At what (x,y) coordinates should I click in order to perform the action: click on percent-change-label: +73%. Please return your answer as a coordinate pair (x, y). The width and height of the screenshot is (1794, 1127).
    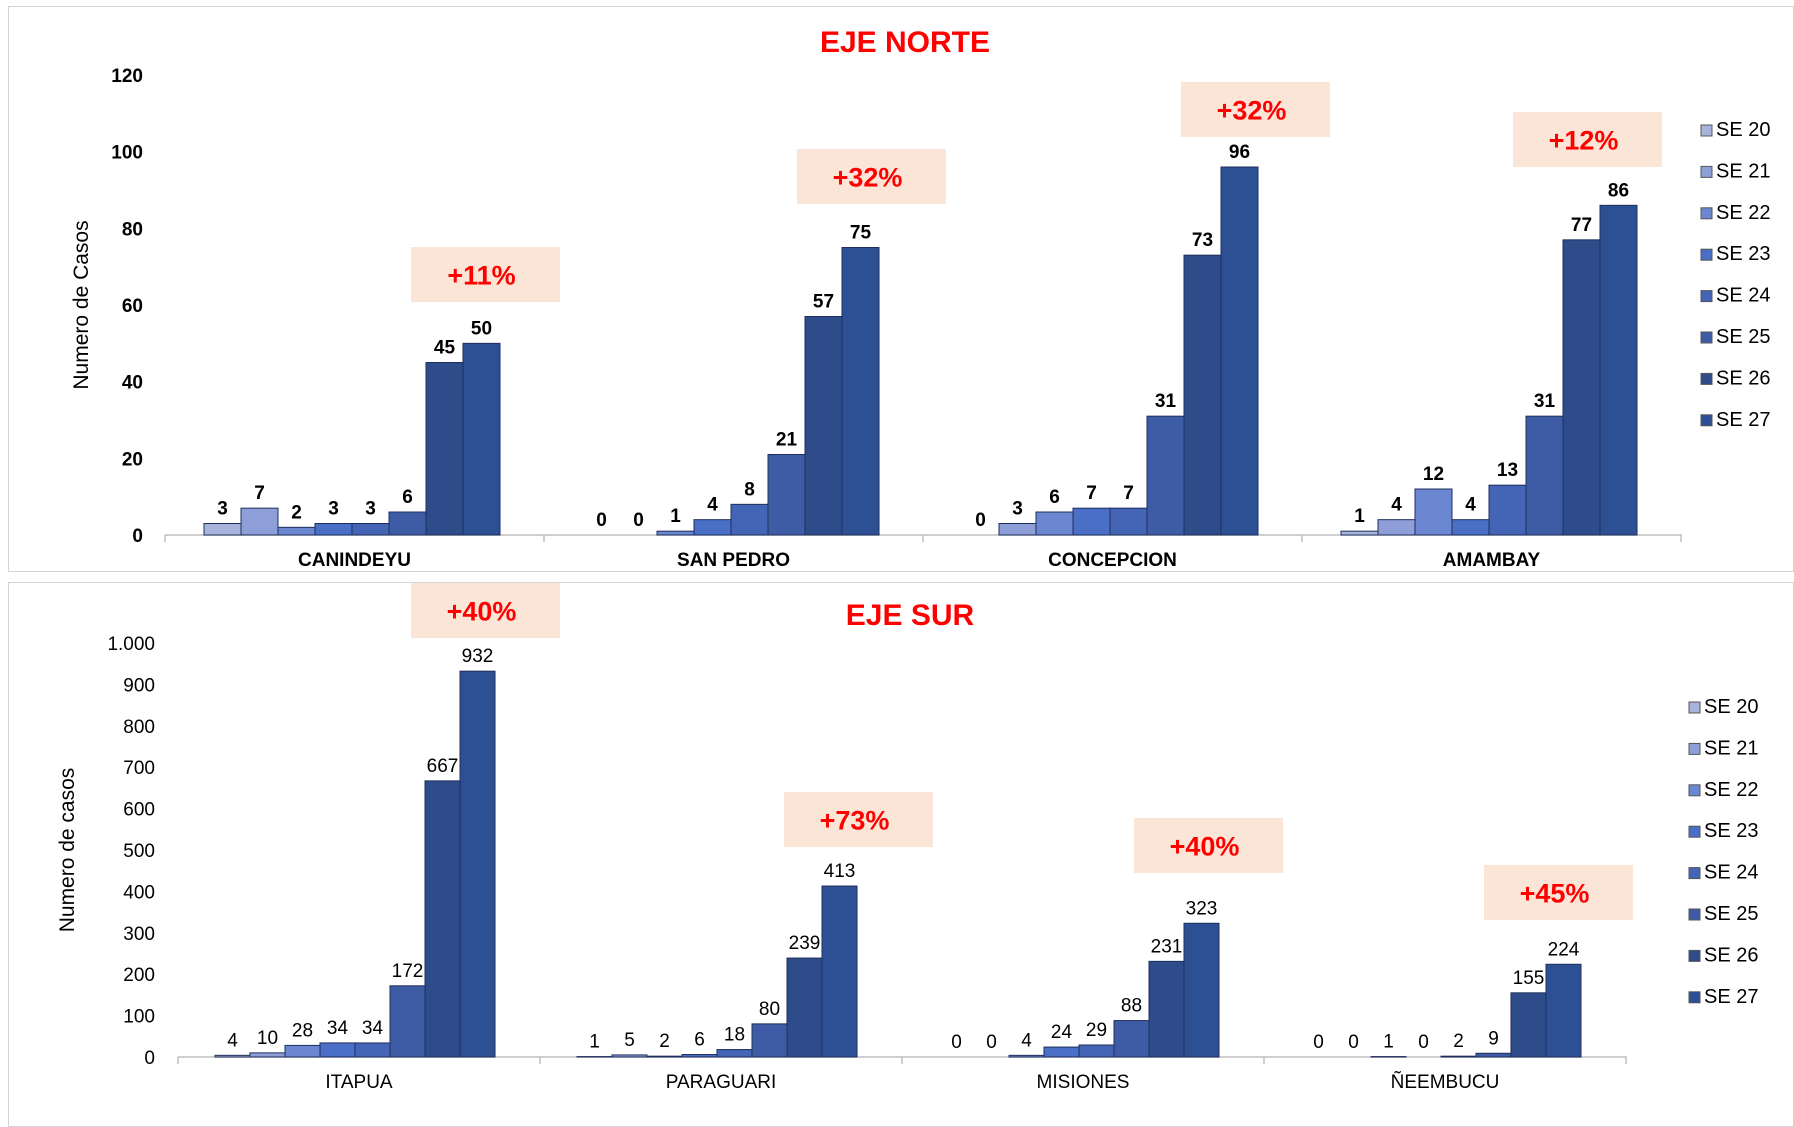
    Looking at the image, I should click on (855, 821).